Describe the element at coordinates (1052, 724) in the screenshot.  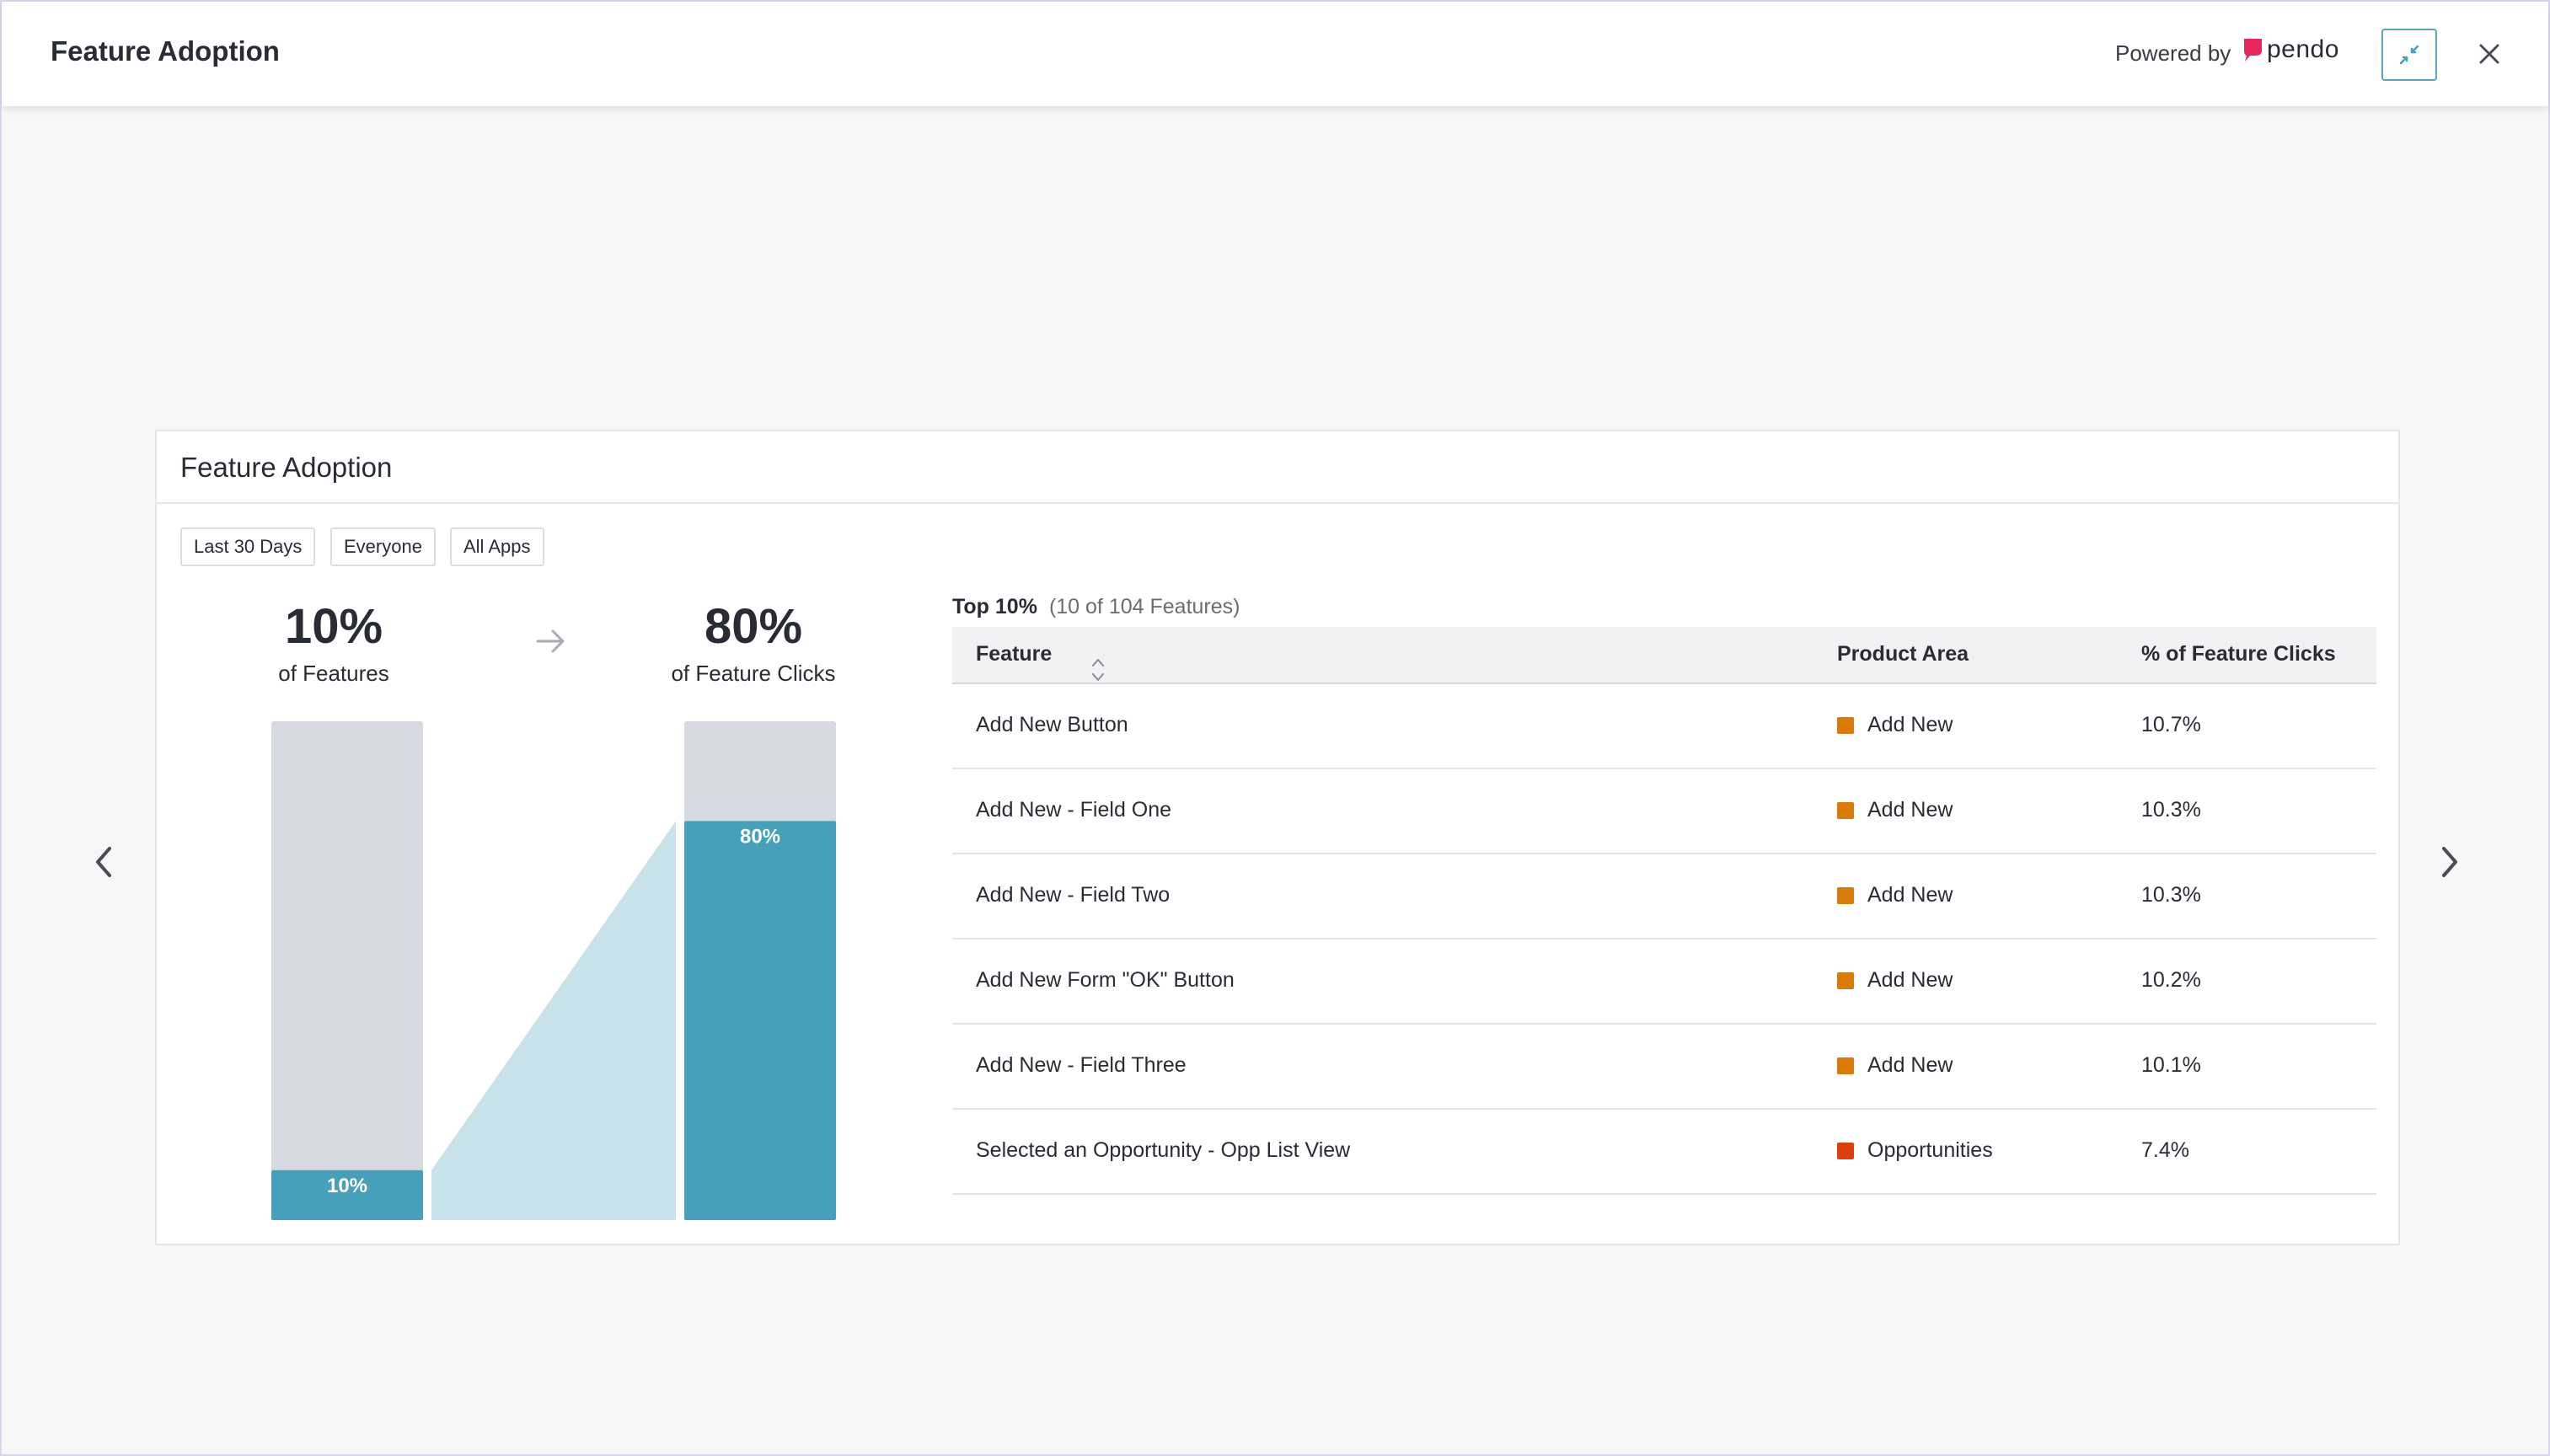
I see `feature-name: Add New Button` at that location.